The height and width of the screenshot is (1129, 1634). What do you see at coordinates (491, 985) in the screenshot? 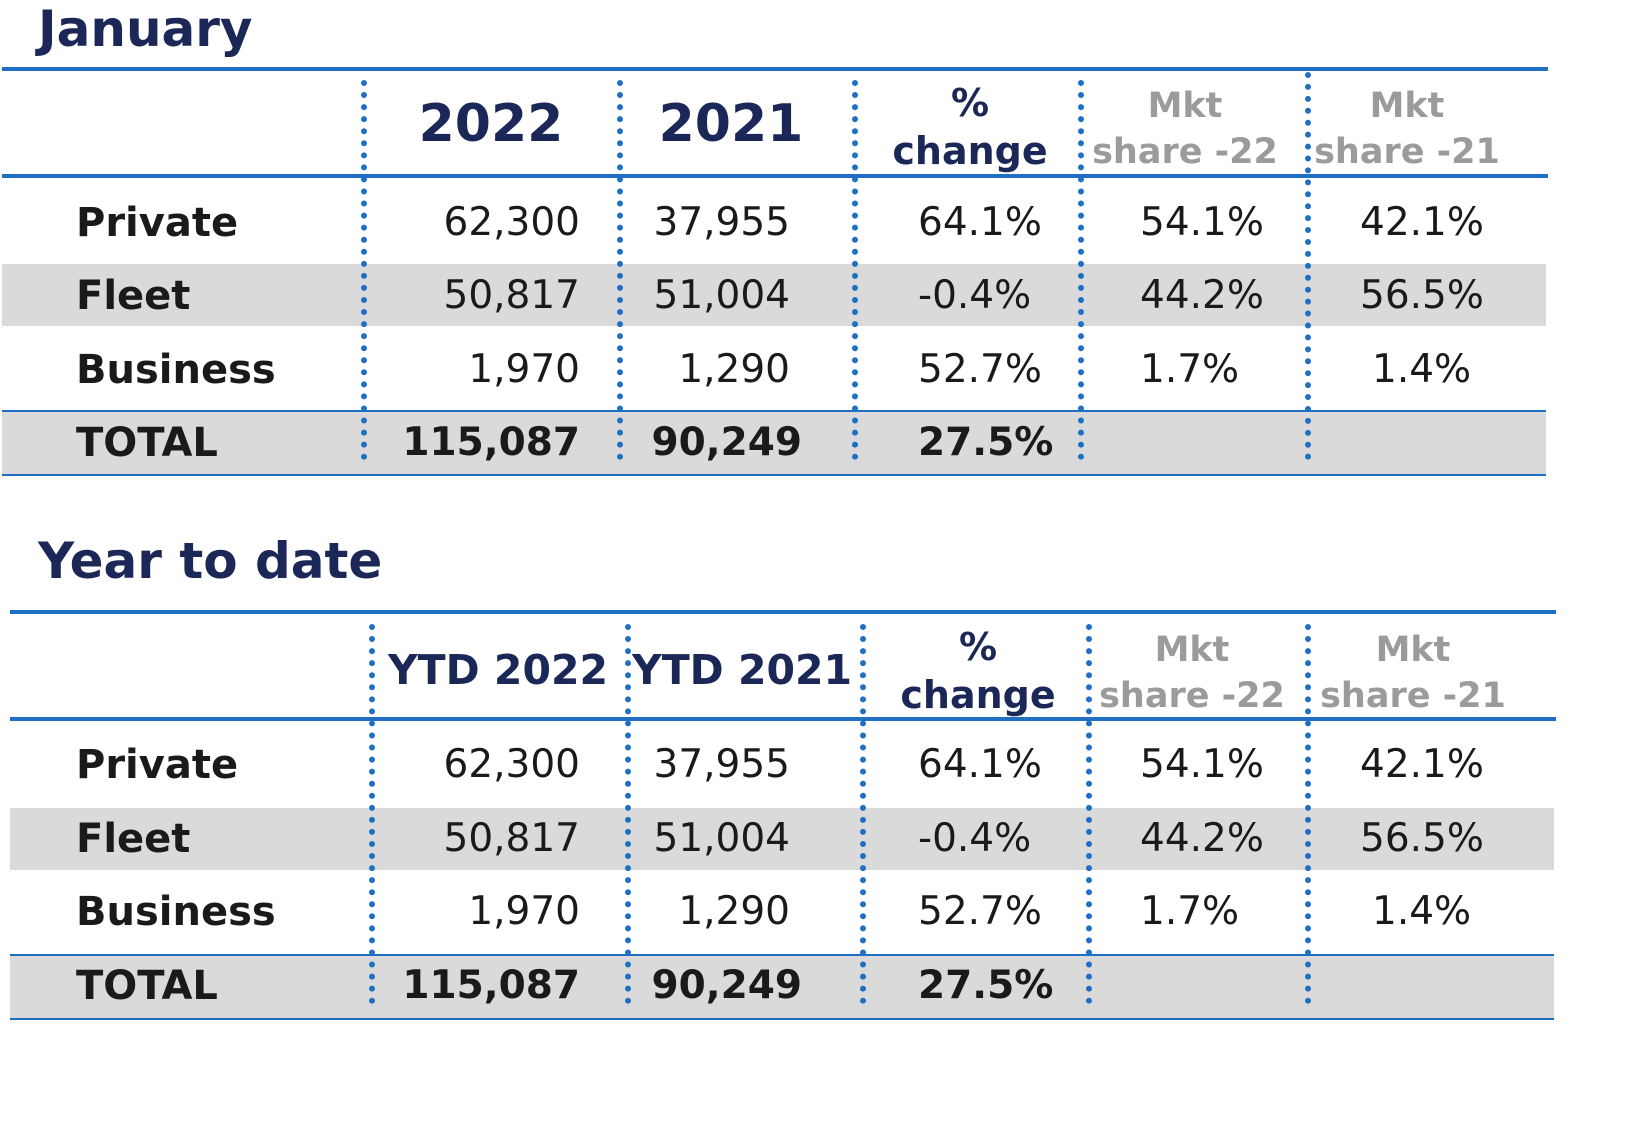
I see `ytd-total-2022: 115,087` at bounding box center [491, 985].